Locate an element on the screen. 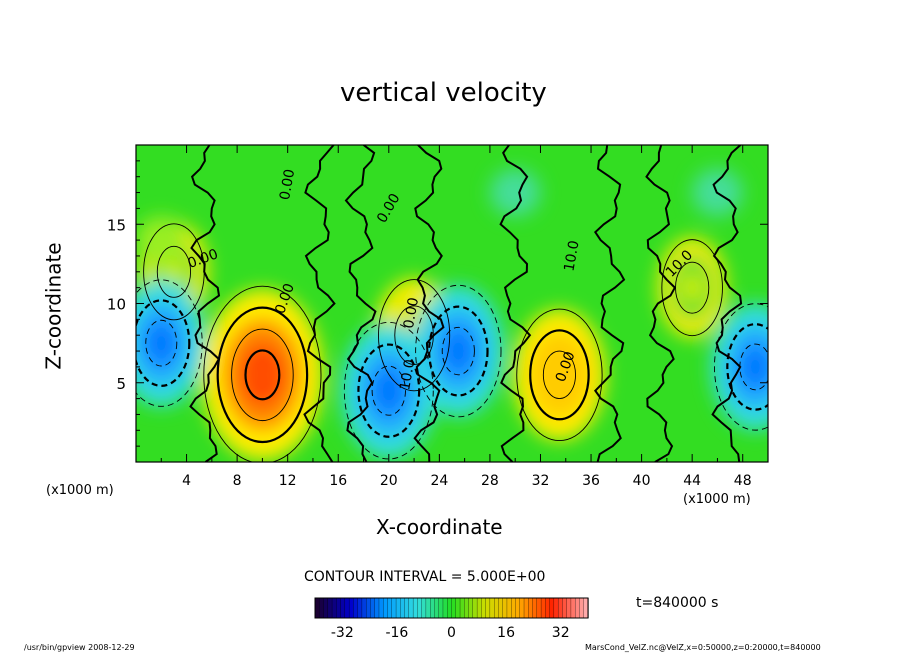 This screenshot has width=904, height=654. x-tick-label: 48 is located at coordinates (743, 481).